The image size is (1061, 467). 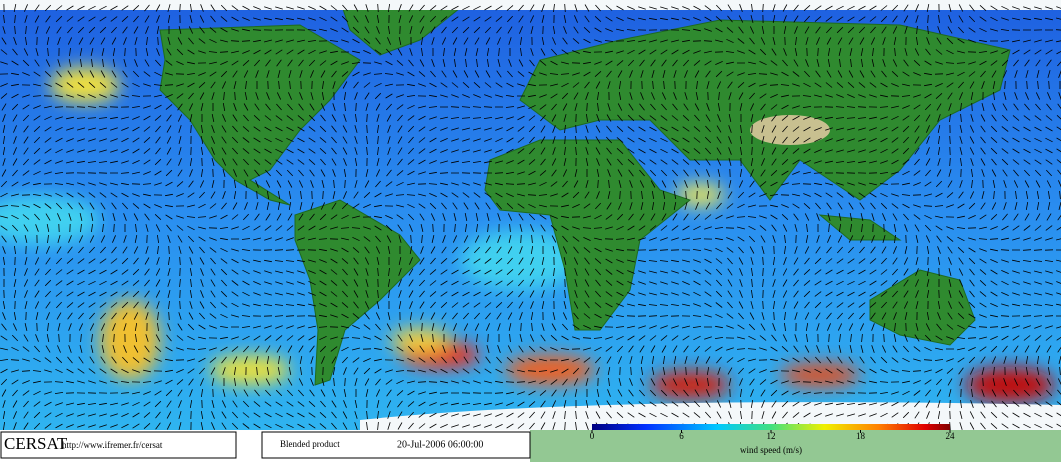 I want to click on logo-box, so click(x=118, y=445).